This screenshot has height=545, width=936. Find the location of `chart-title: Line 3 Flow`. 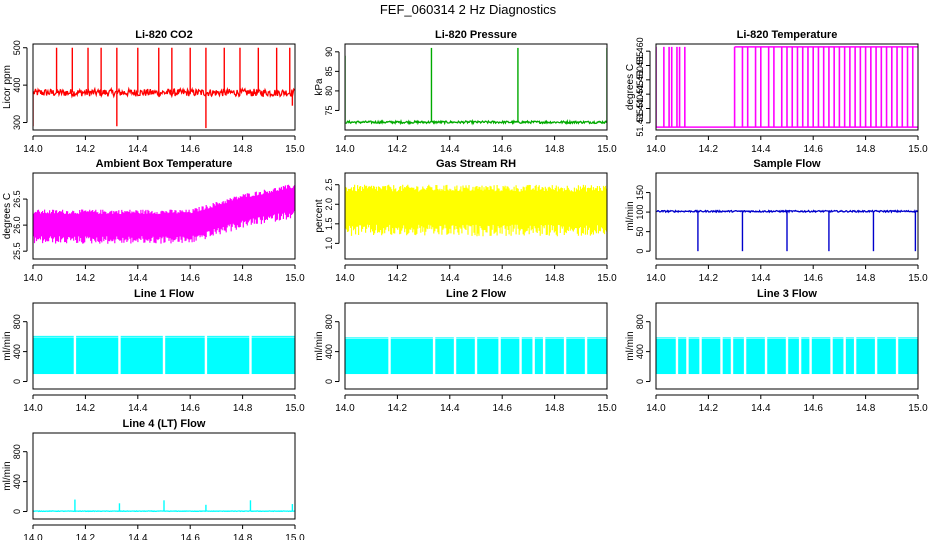

chart-title: Line 3 Flow is located at coordinates (787, 294).